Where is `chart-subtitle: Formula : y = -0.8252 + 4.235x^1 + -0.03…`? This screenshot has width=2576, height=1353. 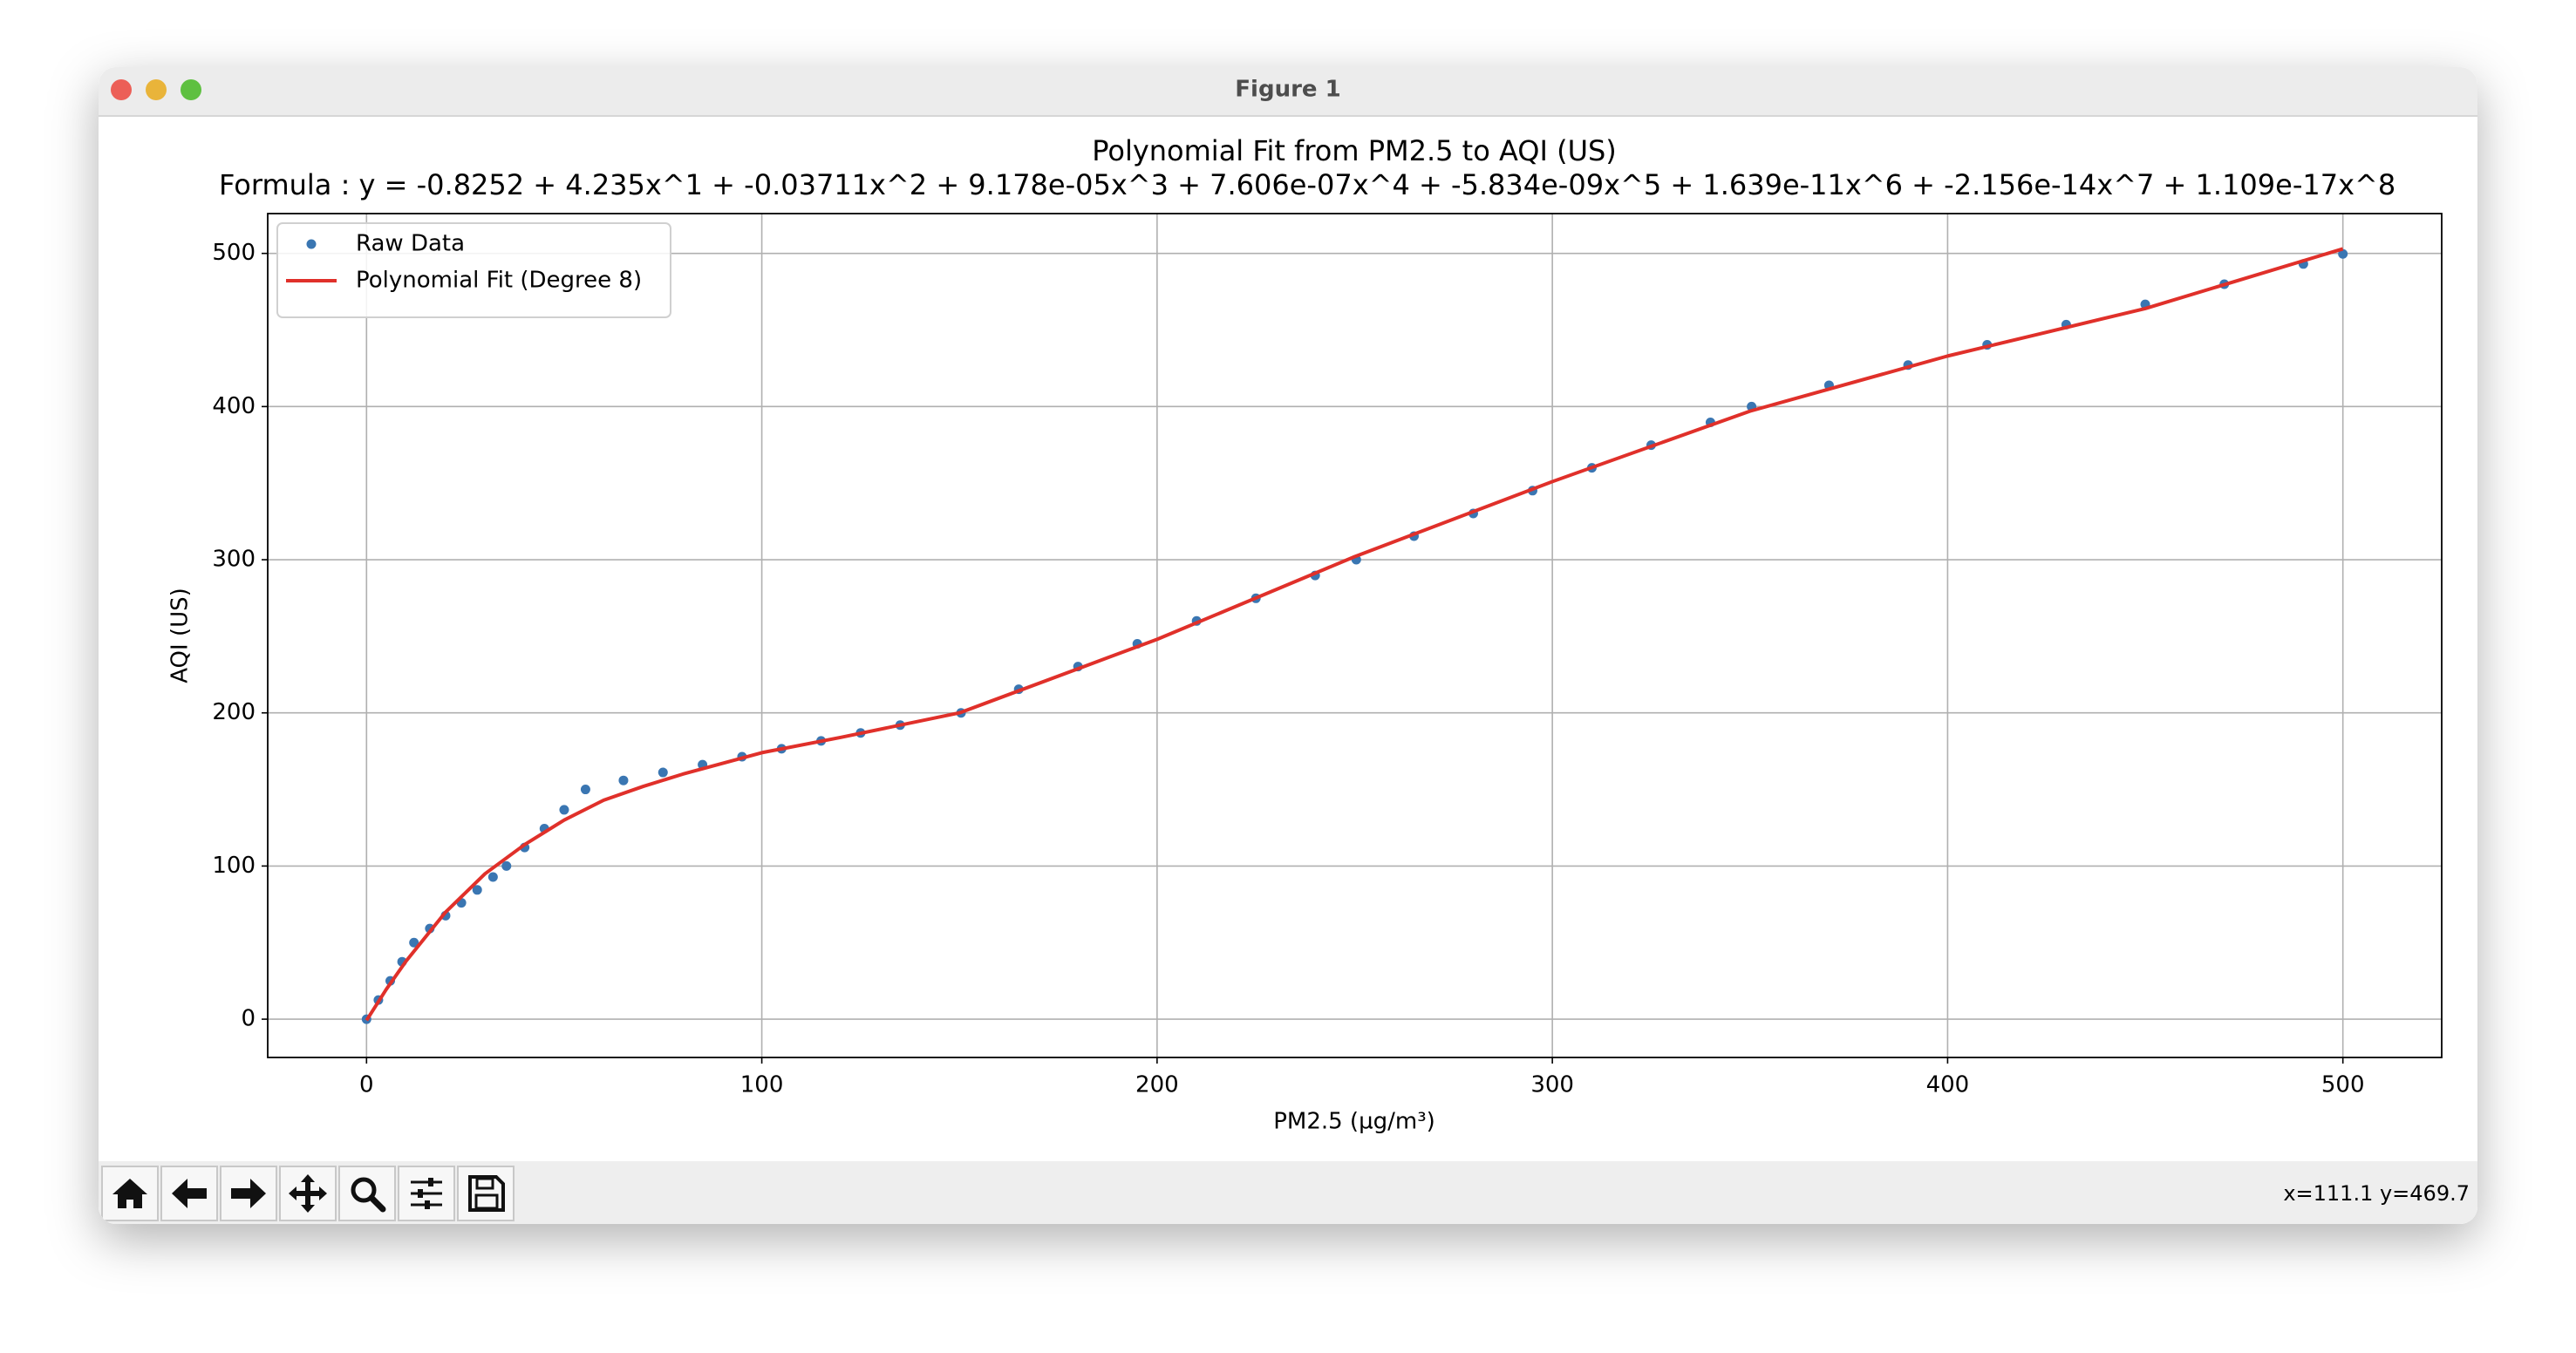 chart-subtitle: Formula : y = -0.8252 + 4.235x^1 + -0.03… is located at coordinates (1307, 184).